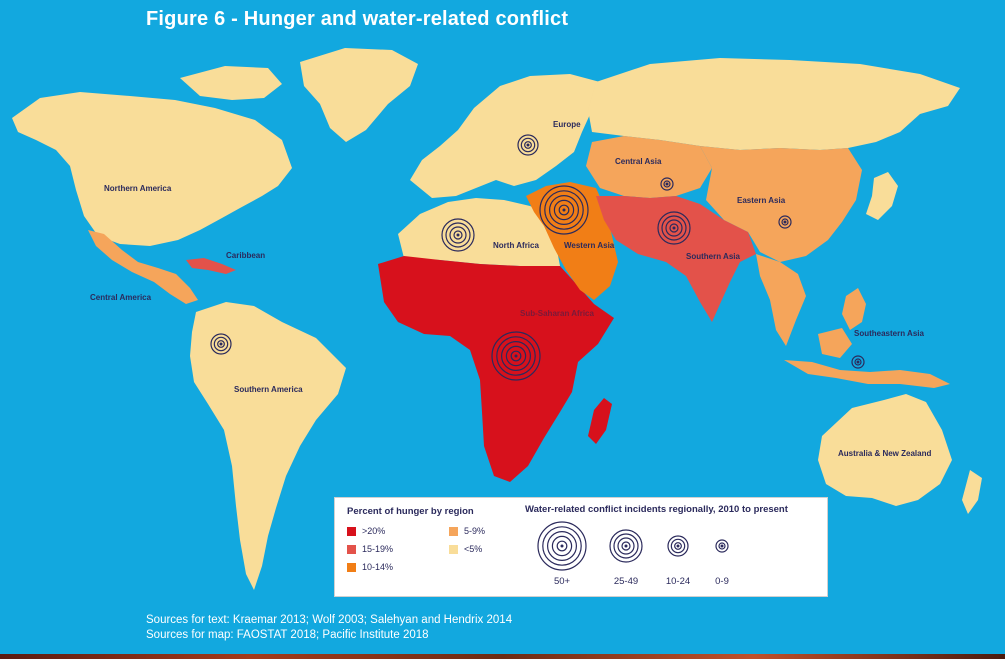 Image resolution: width=1005 pixels, height=659 pixels. Describe the element at coordinates (453, 549) in the screenshot. I see `swatch-lt5` at that location.